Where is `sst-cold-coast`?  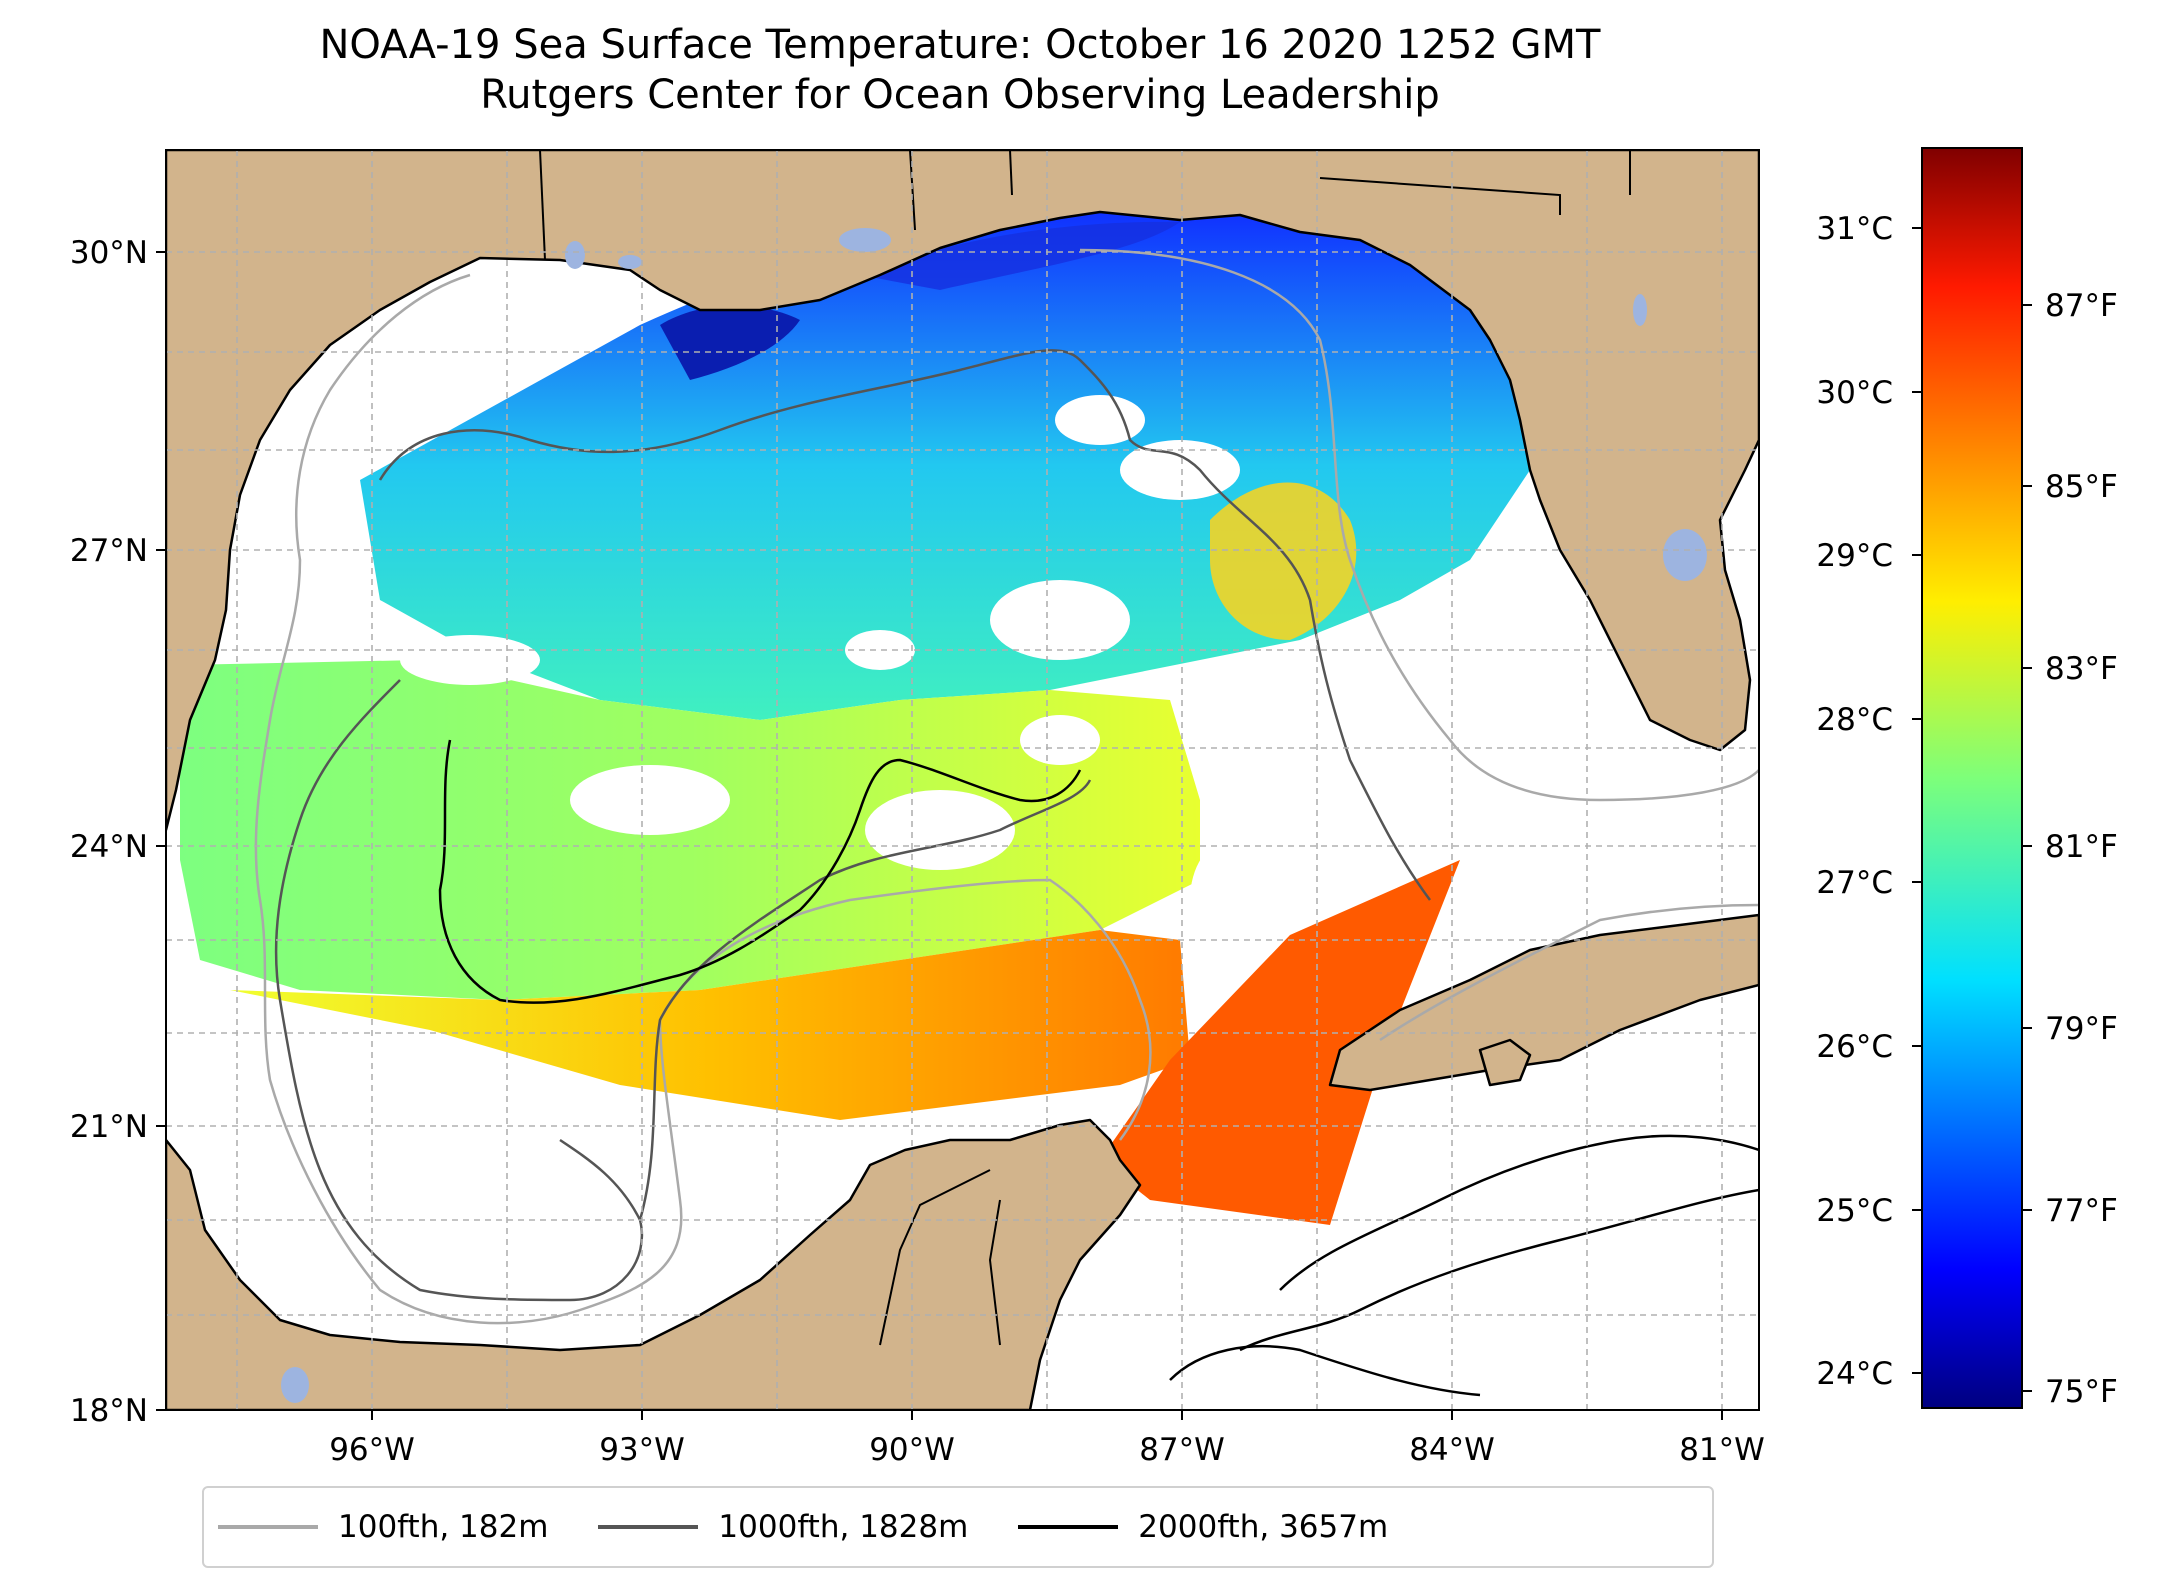
sst-cold-coast is located at coordinates (1020, 255).